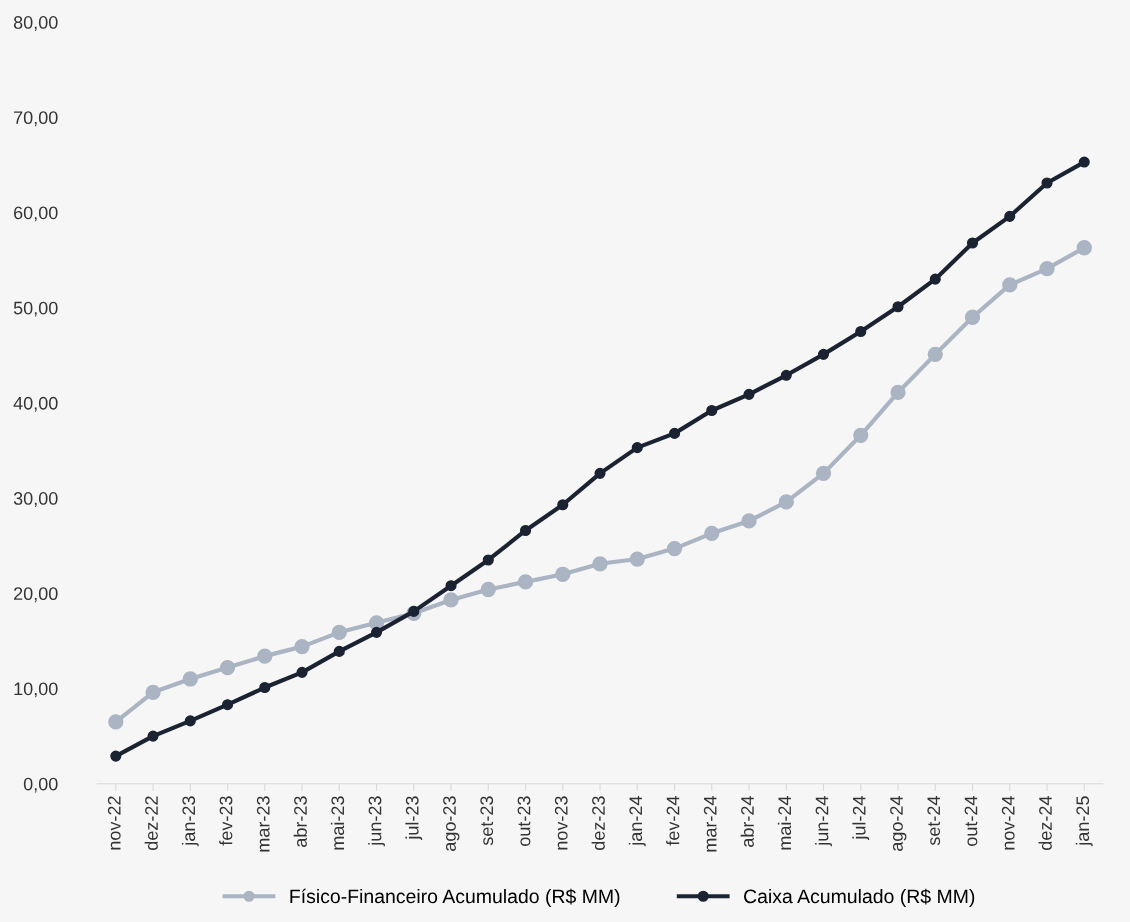 The width and height of the screenshot is (1130, 922). What do you see at coordinates (36, 119) in the screenshot?
I see `y-tick-label: 70,00` at bounding box center [36, 119].